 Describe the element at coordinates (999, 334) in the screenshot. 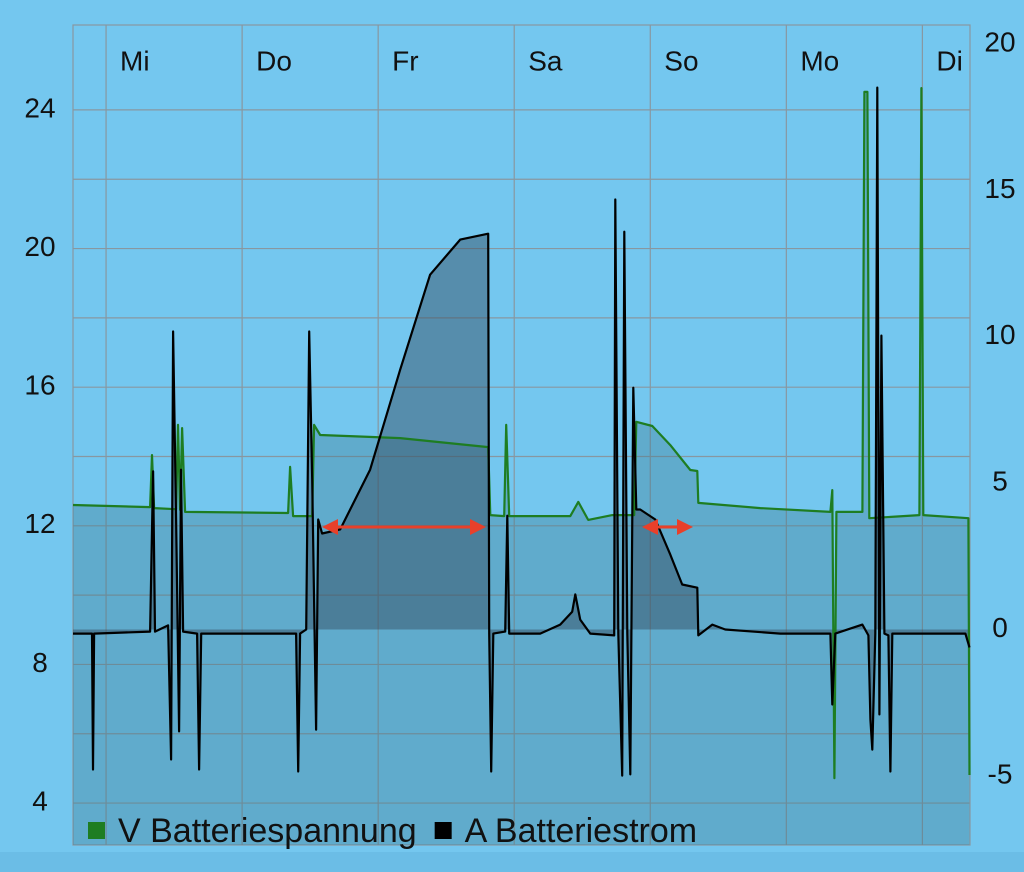

I see `y2-tick-label: 10` at that location.